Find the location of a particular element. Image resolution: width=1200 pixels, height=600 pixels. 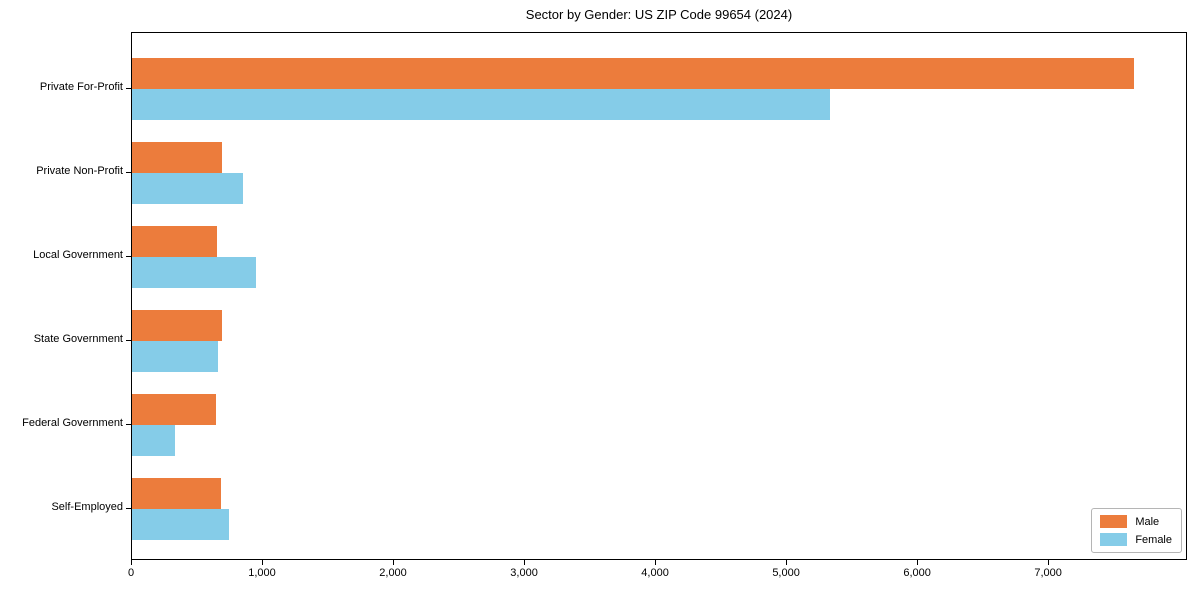

xtick-label: 5,000 is located at coordinates (786, 573).